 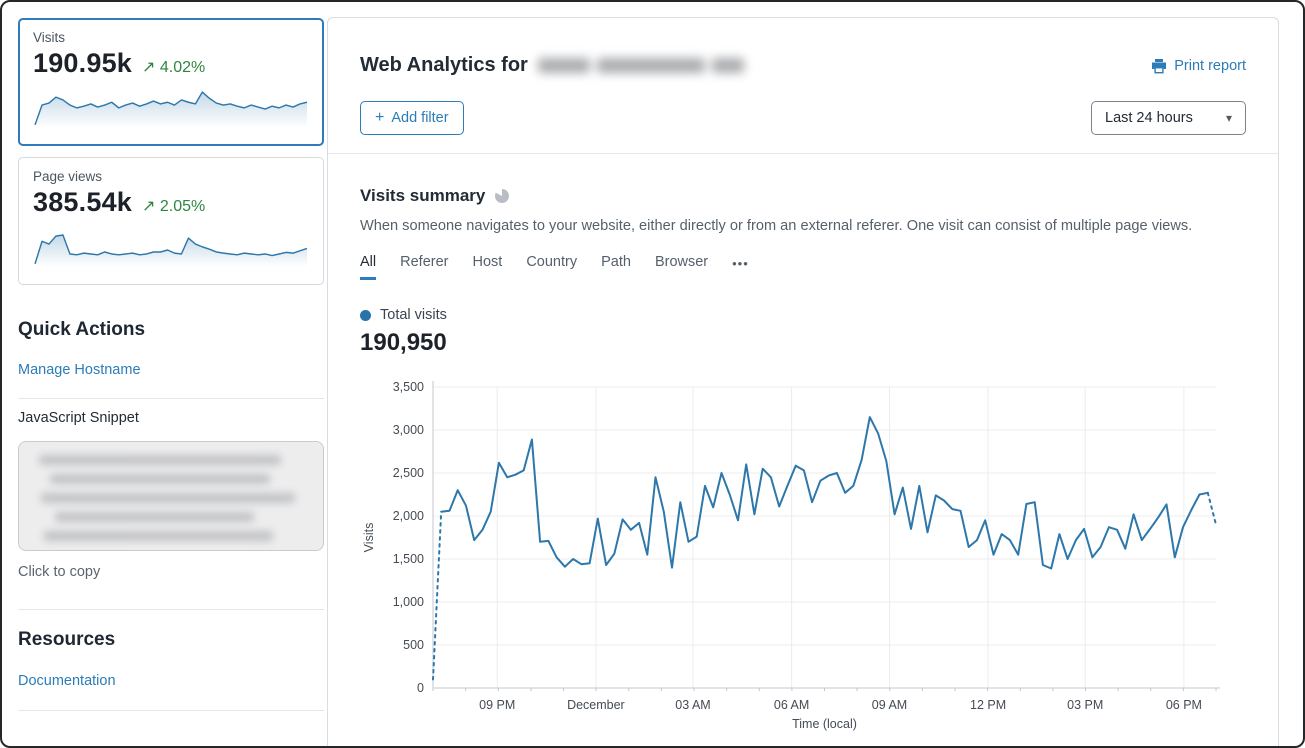 I want to click on tab-browser: Browser, so click(x=681, y=262).